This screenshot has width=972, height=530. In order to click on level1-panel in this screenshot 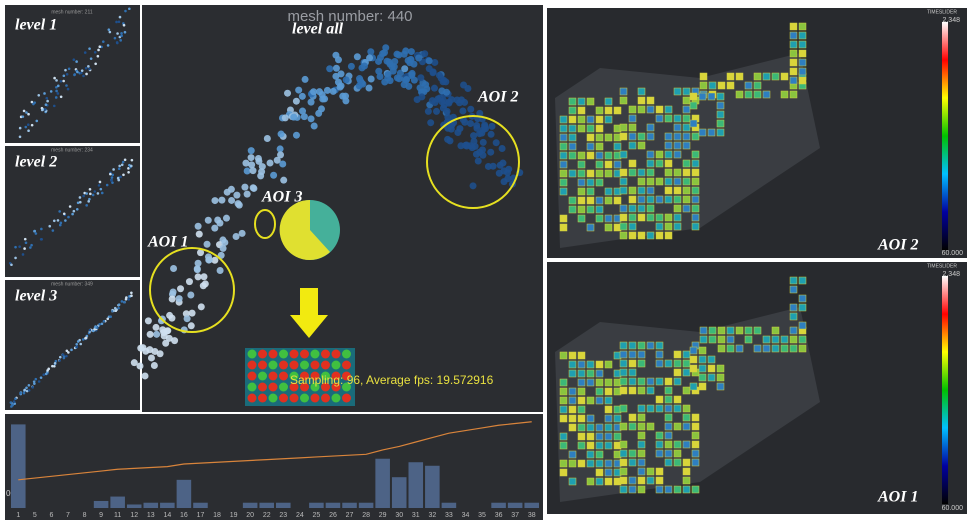, I will do `click(72, 74)`.